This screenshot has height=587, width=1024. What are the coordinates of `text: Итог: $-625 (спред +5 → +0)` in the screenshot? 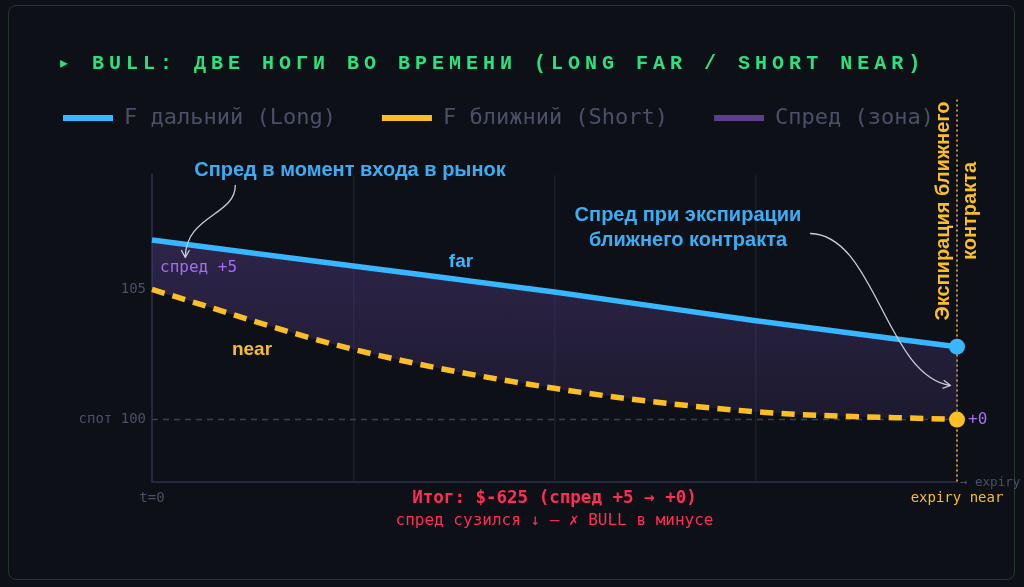 It's located at (554, 496).